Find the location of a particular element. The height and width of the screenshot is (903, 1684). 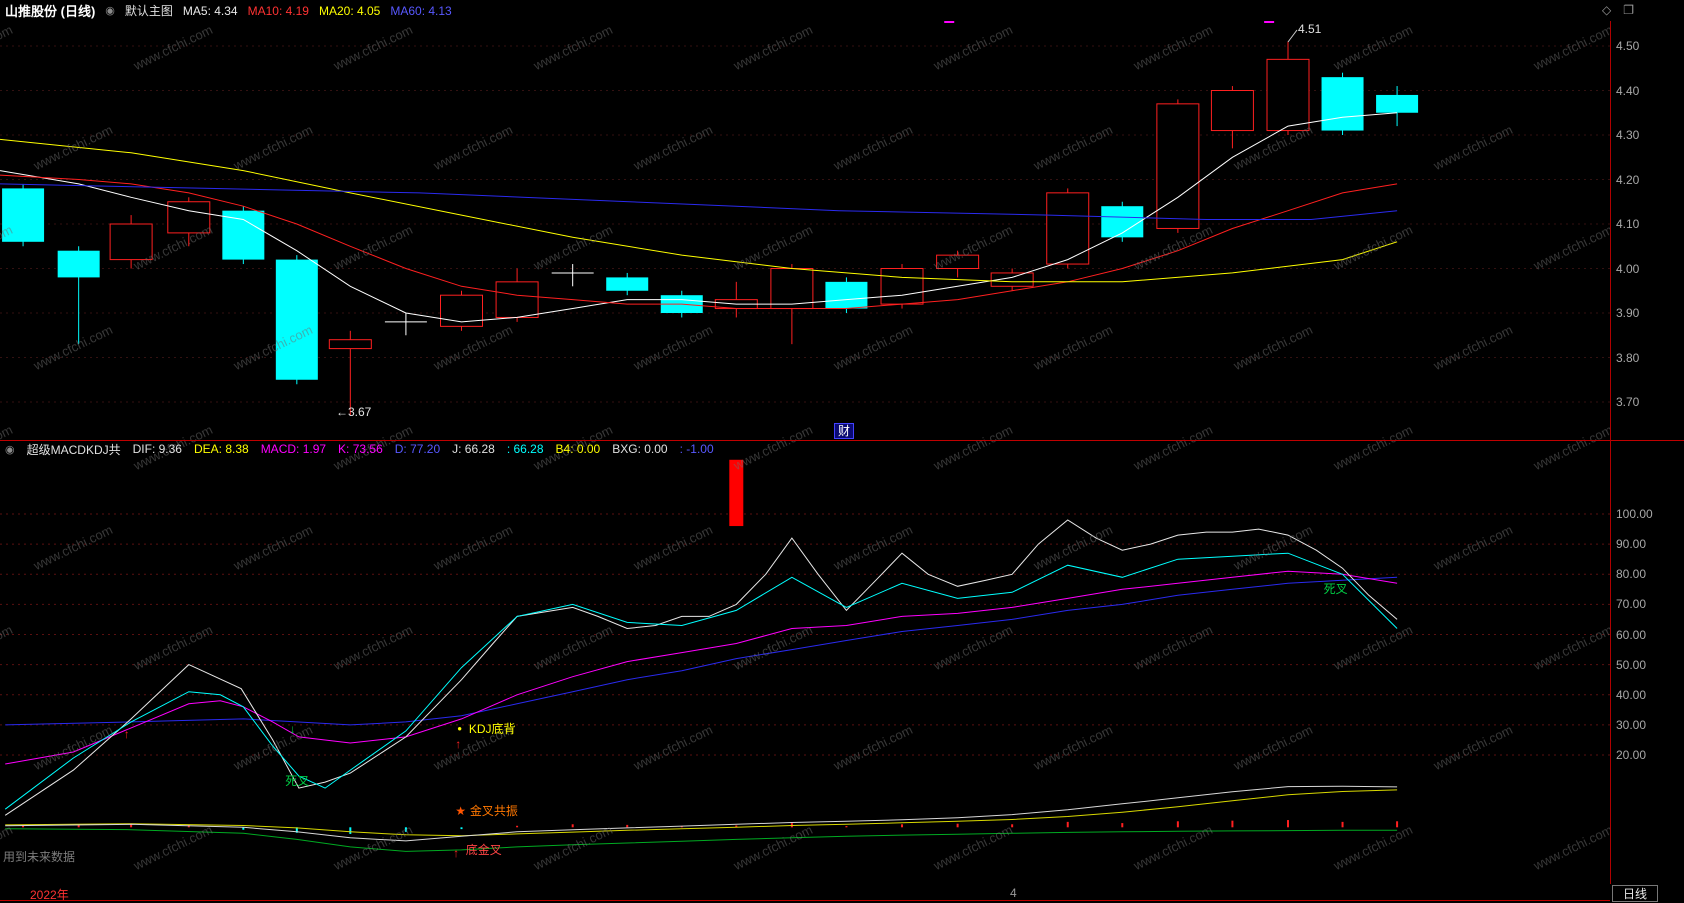

month-label: 4 is located at coordinates (1013, 893).